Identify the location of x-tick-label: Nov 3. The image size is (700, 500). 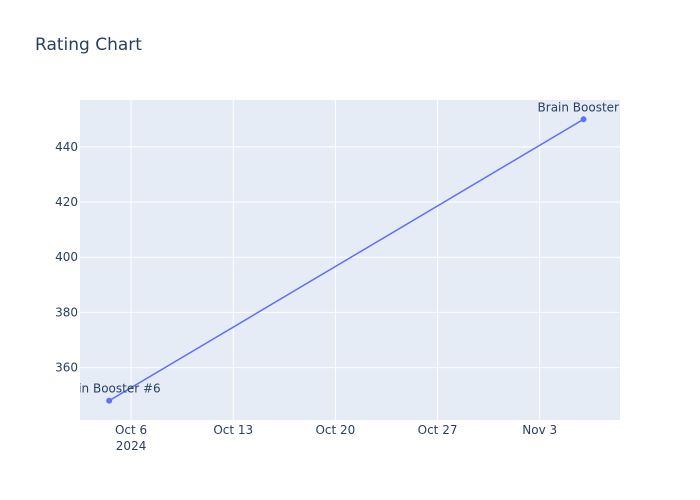
(539, 430).